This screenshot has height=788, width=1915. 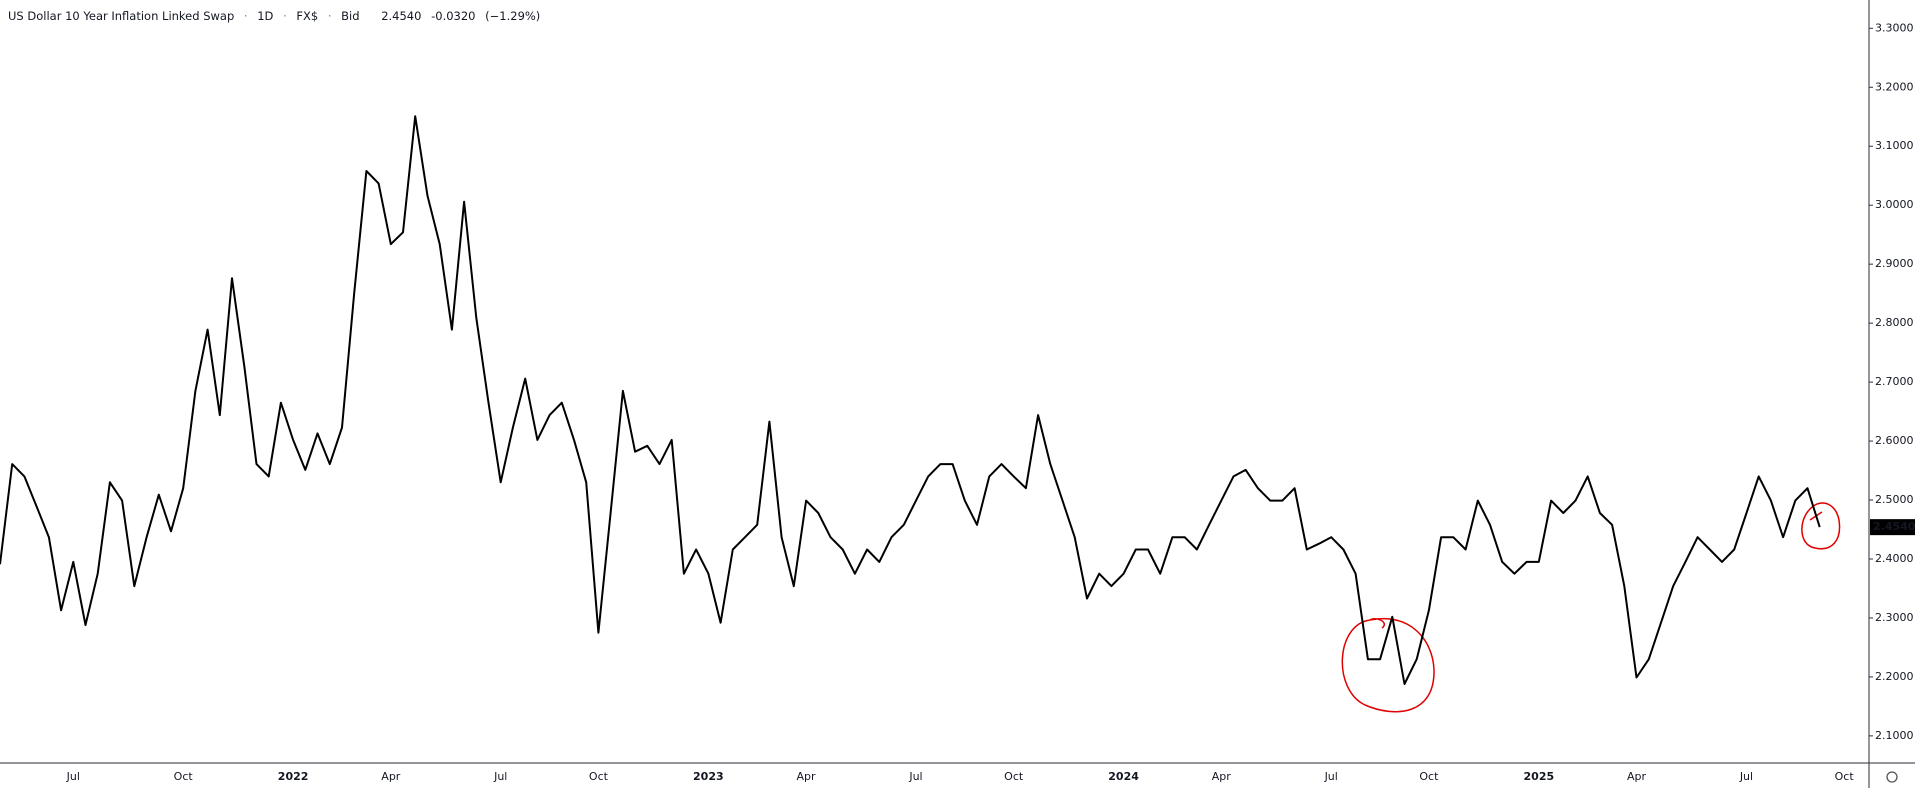 What do you see at coordinates (1894, 322) in the screenshot?
I see `y-tick-label: 2.8000` at bounding box center [1894, 322].